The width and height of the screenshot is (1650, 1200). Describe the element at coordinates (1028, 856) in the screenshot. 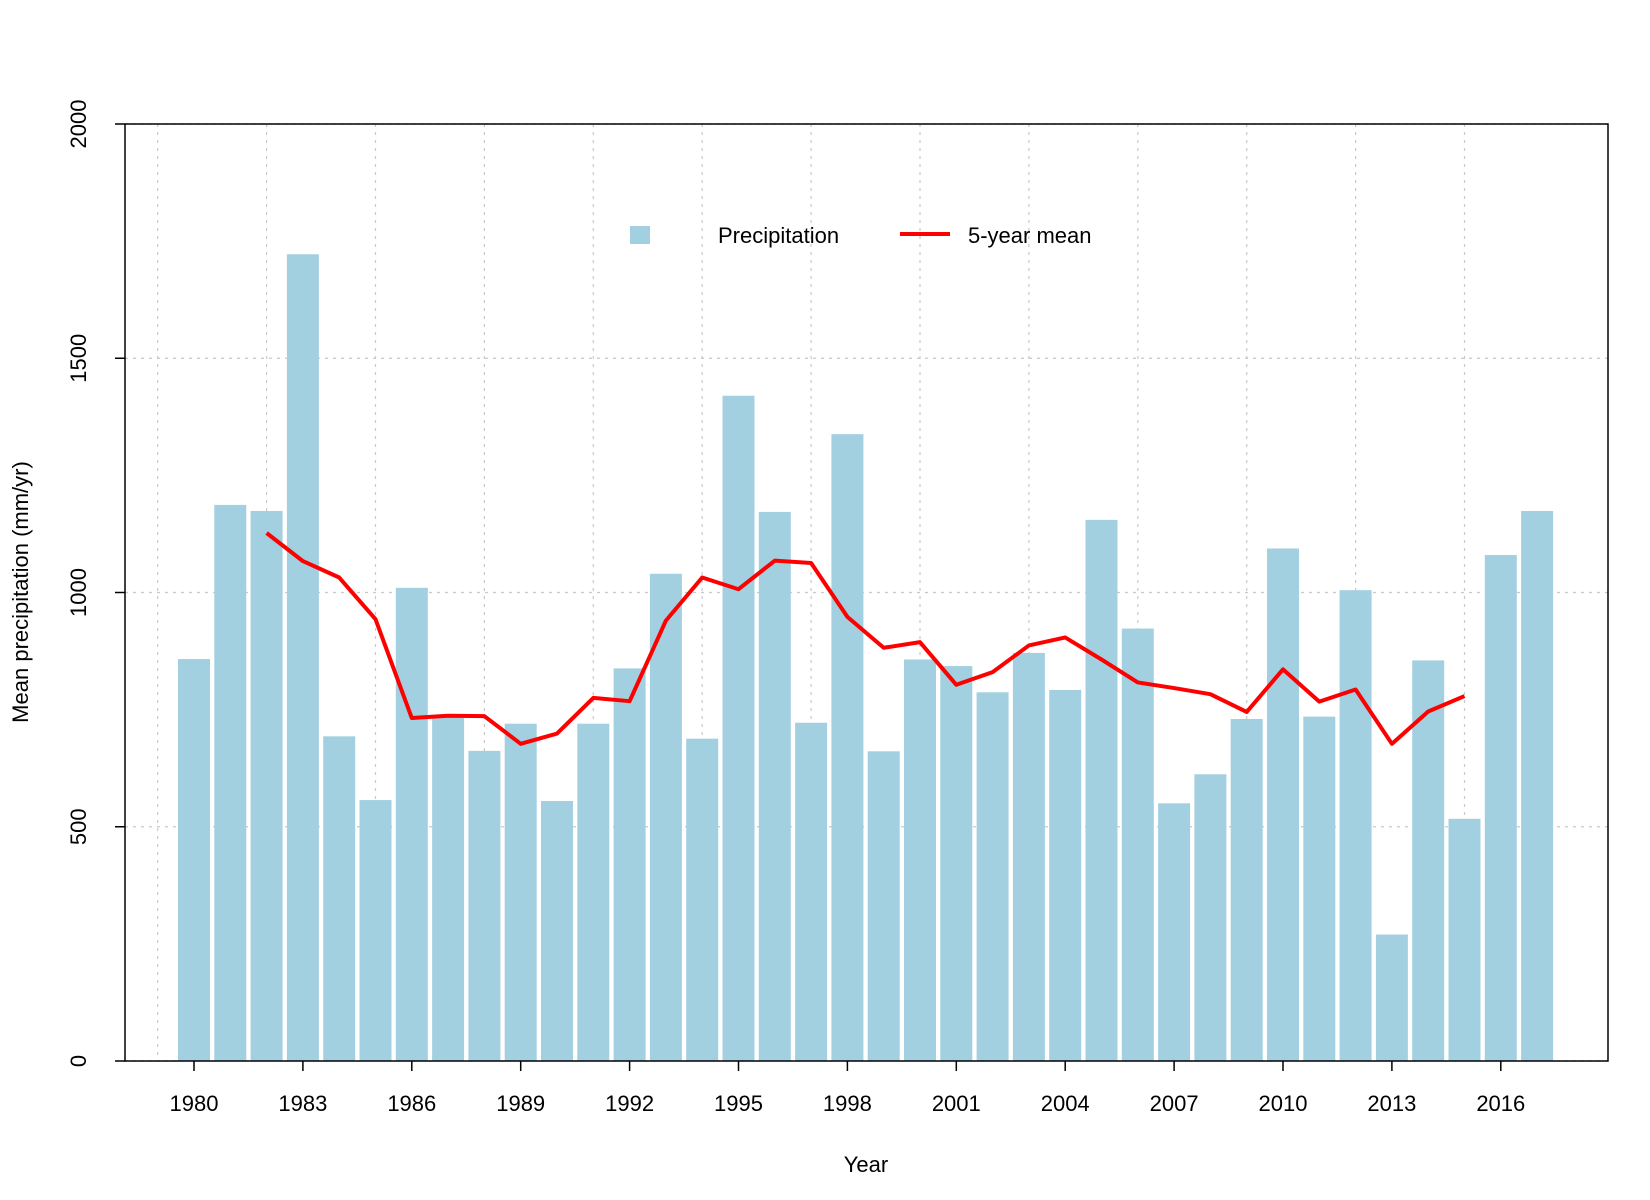

I see `bar-2003` at that location.